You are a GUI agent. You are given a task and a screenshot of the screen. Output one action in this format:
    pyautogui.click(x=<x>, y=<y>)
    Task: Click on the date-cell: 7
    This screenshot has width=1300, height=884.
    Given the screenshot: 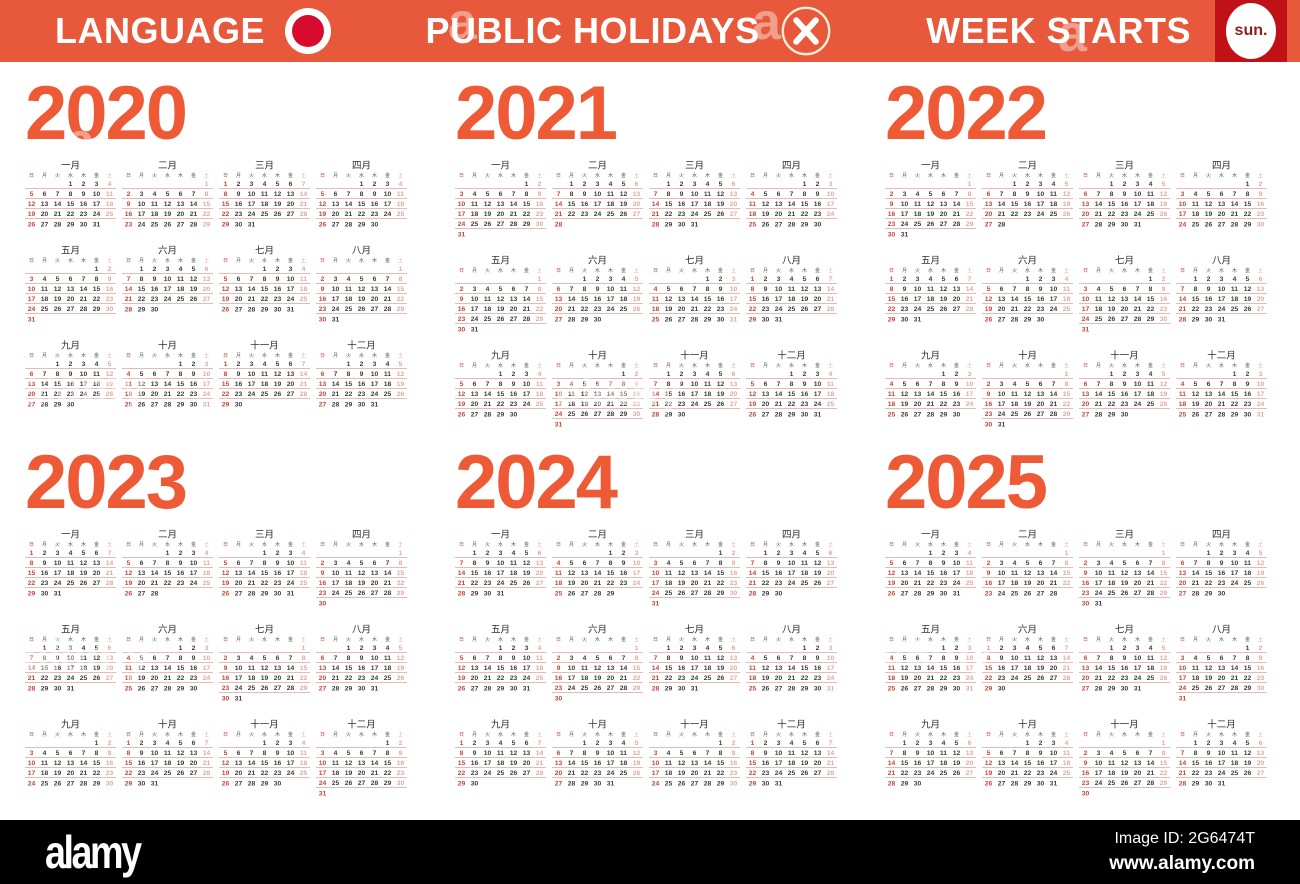 What is the action you would take?
    pyautogui.click(x=707, y=562)
    